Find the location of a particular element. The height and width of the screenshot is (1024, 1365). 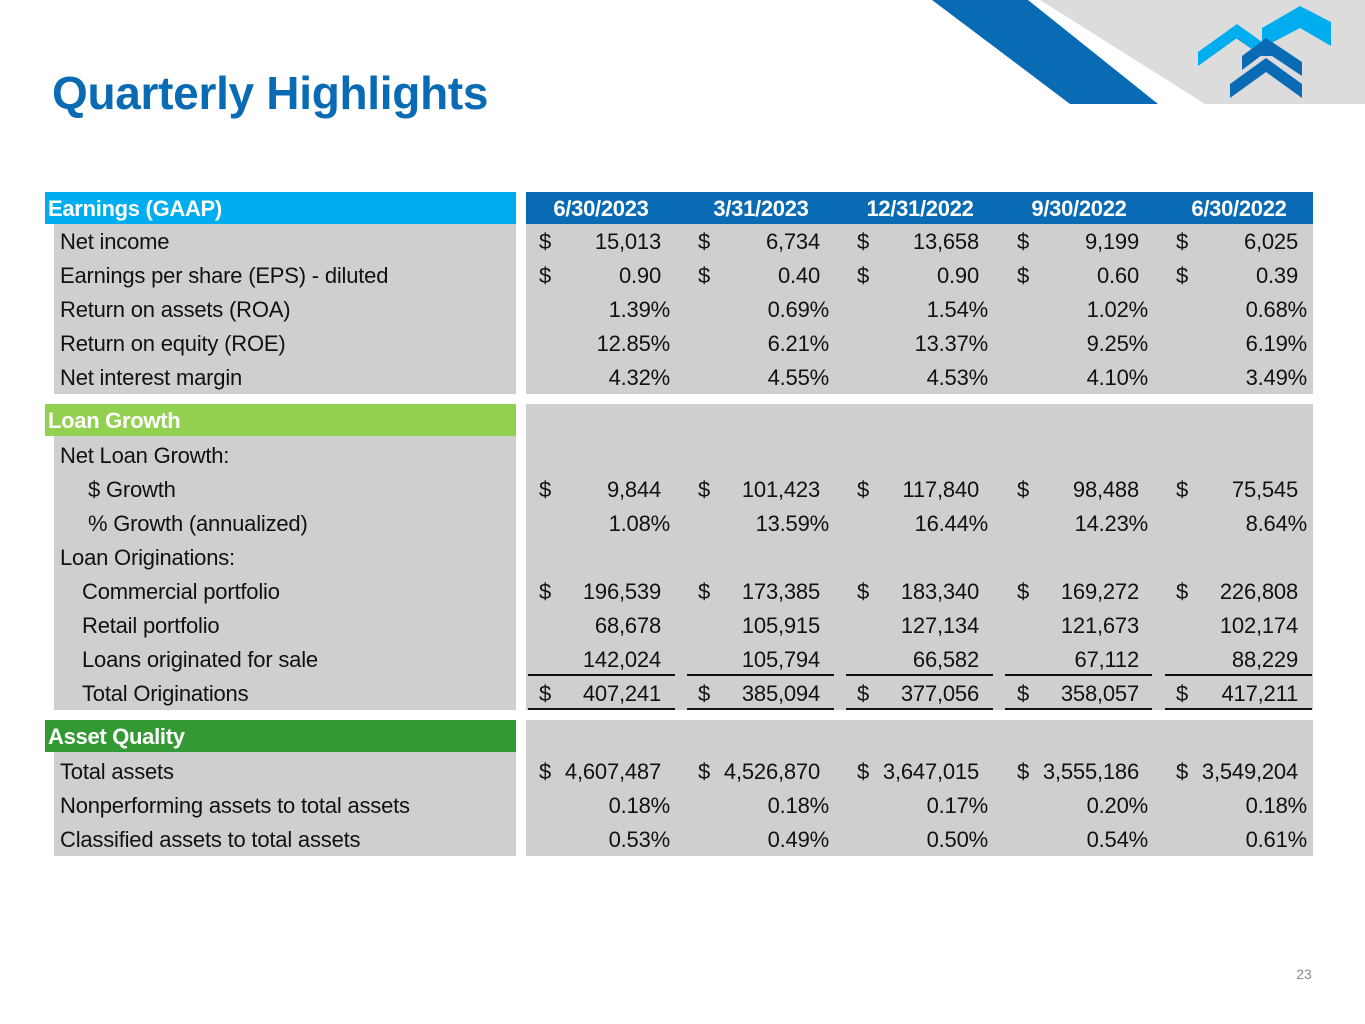

loan-value-cell: 101,423 is located at coordinates (780, 489).